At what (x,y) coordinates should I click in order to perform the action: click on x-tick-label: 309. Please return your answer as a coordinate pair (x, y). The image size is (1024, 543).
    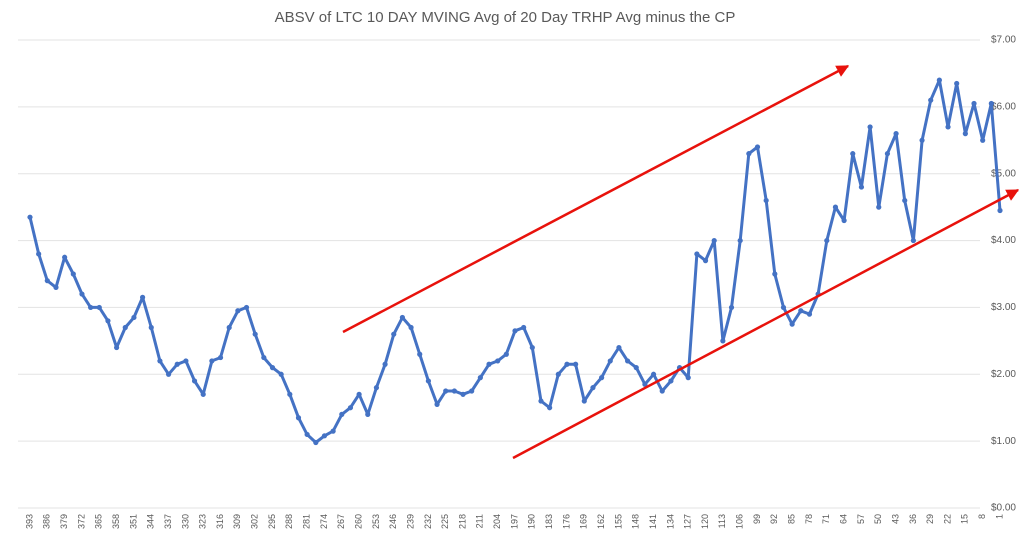
    Looking at the image, I should click on (237, 521).